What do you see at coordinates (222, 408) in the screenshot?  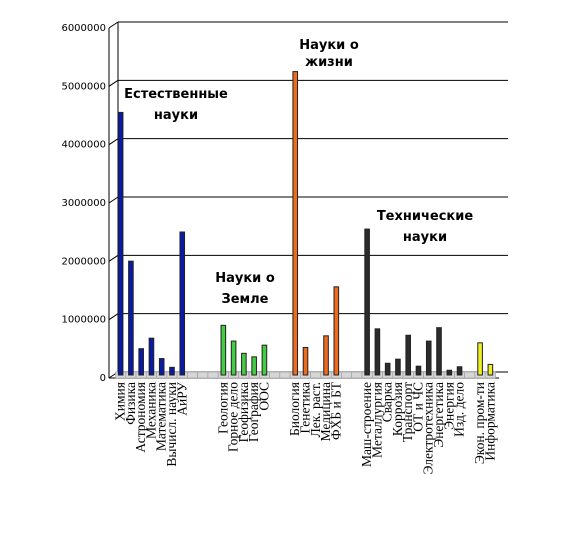 I see `x-tick-label: Геология` at bounding box center [222, 408].